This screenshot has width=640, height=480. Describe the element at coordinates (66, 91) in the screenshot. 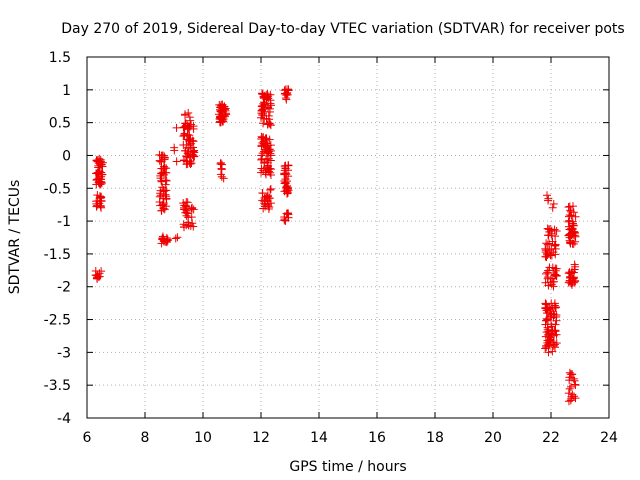

I see `y-tick-label: 1` at that location.